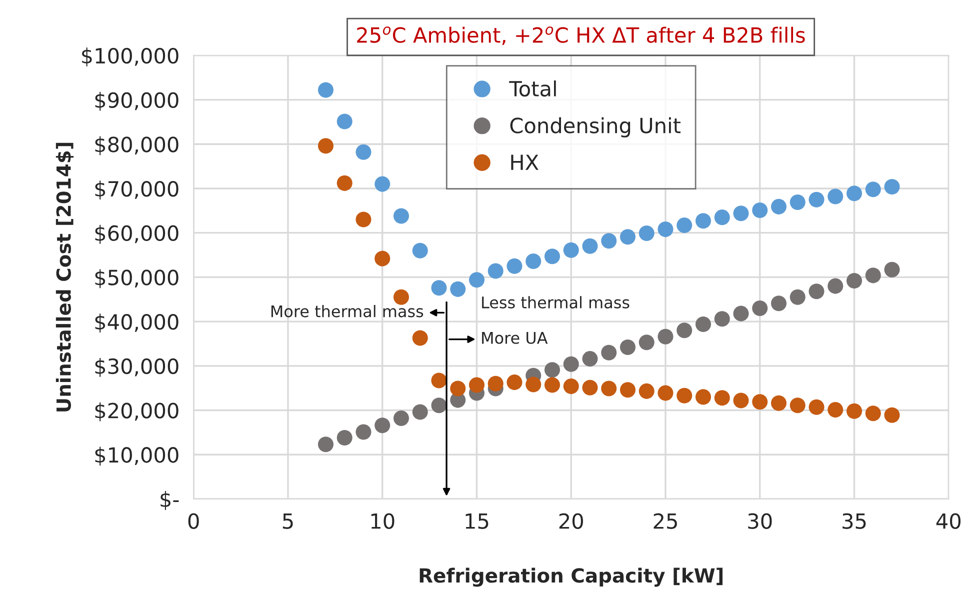  What do you see at coordinates (287, 521) in the screenshot?
I see `x-tick-label: 5` at bounding box center [287, 521].